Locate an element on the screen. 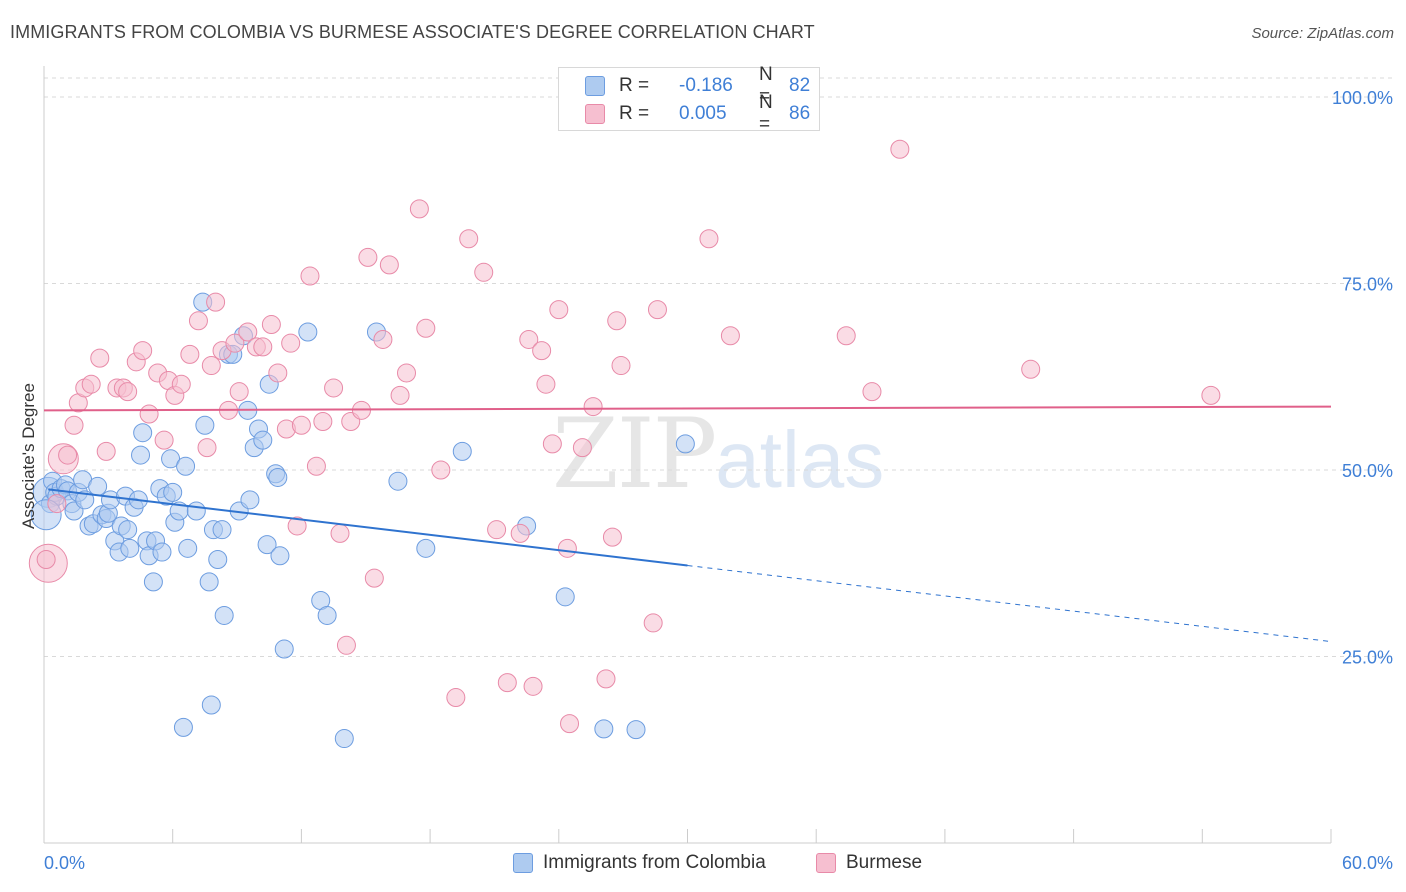 The height and width of the screenshot is (892, 1406). bottom-legend-label: Immigrants from Colombia is located at coordinates (654, 862).